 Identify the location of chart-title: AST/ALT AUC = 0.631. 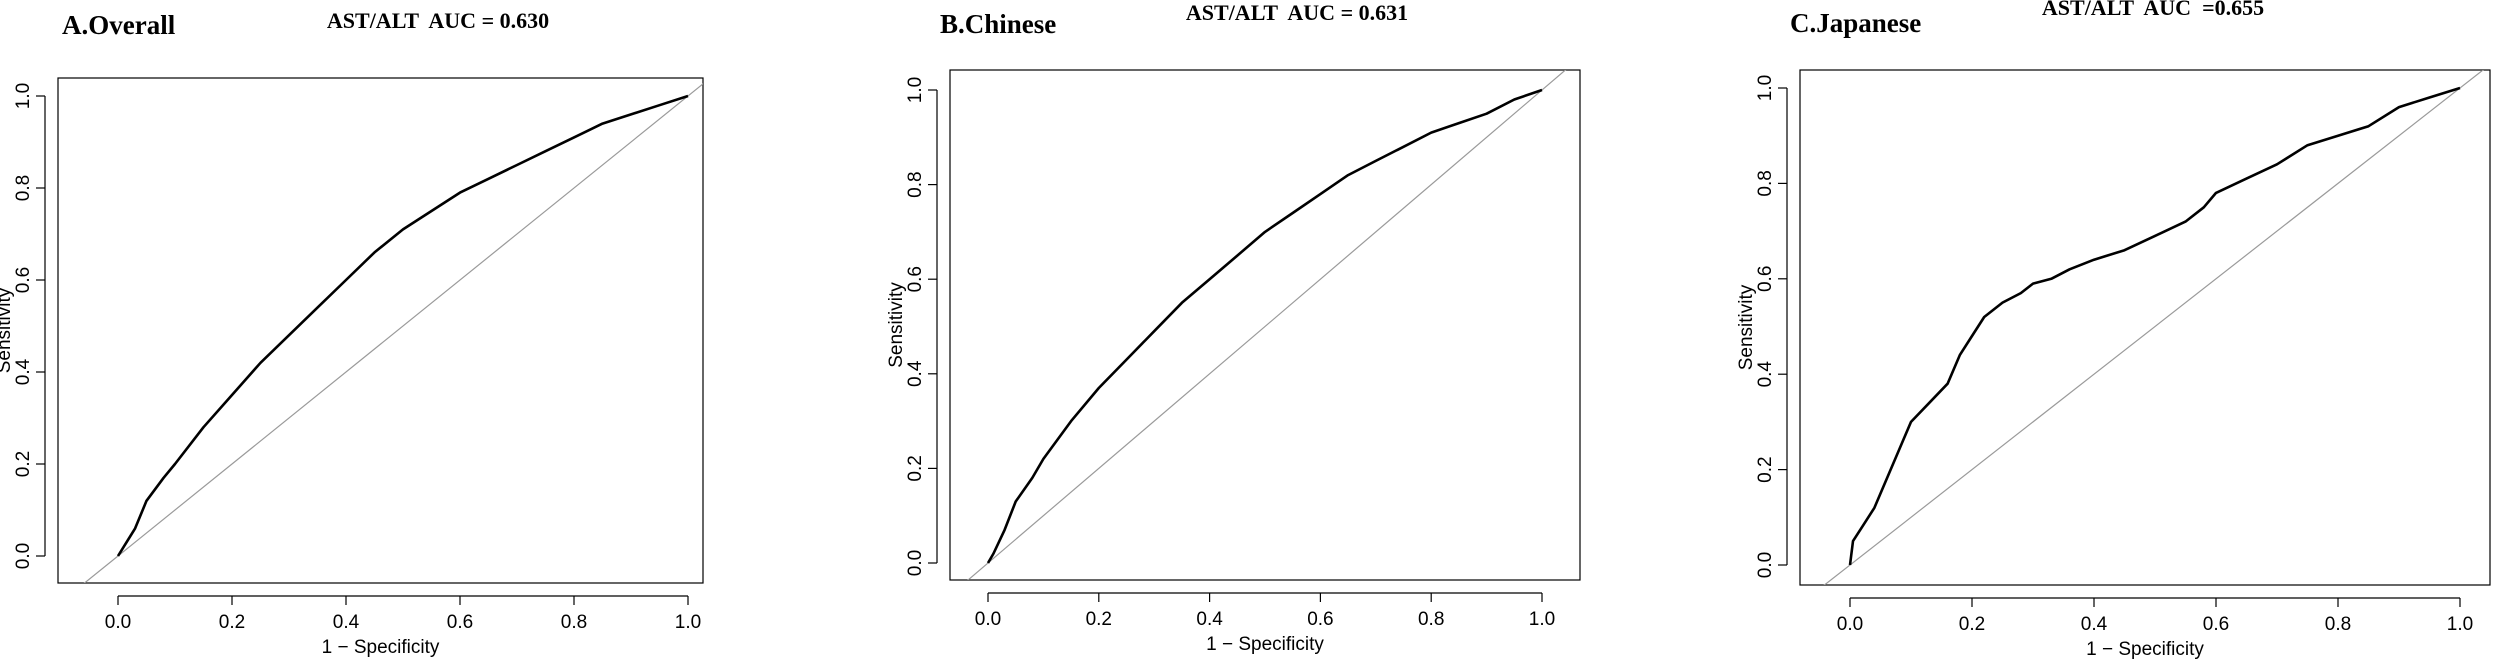
(1297, 12).